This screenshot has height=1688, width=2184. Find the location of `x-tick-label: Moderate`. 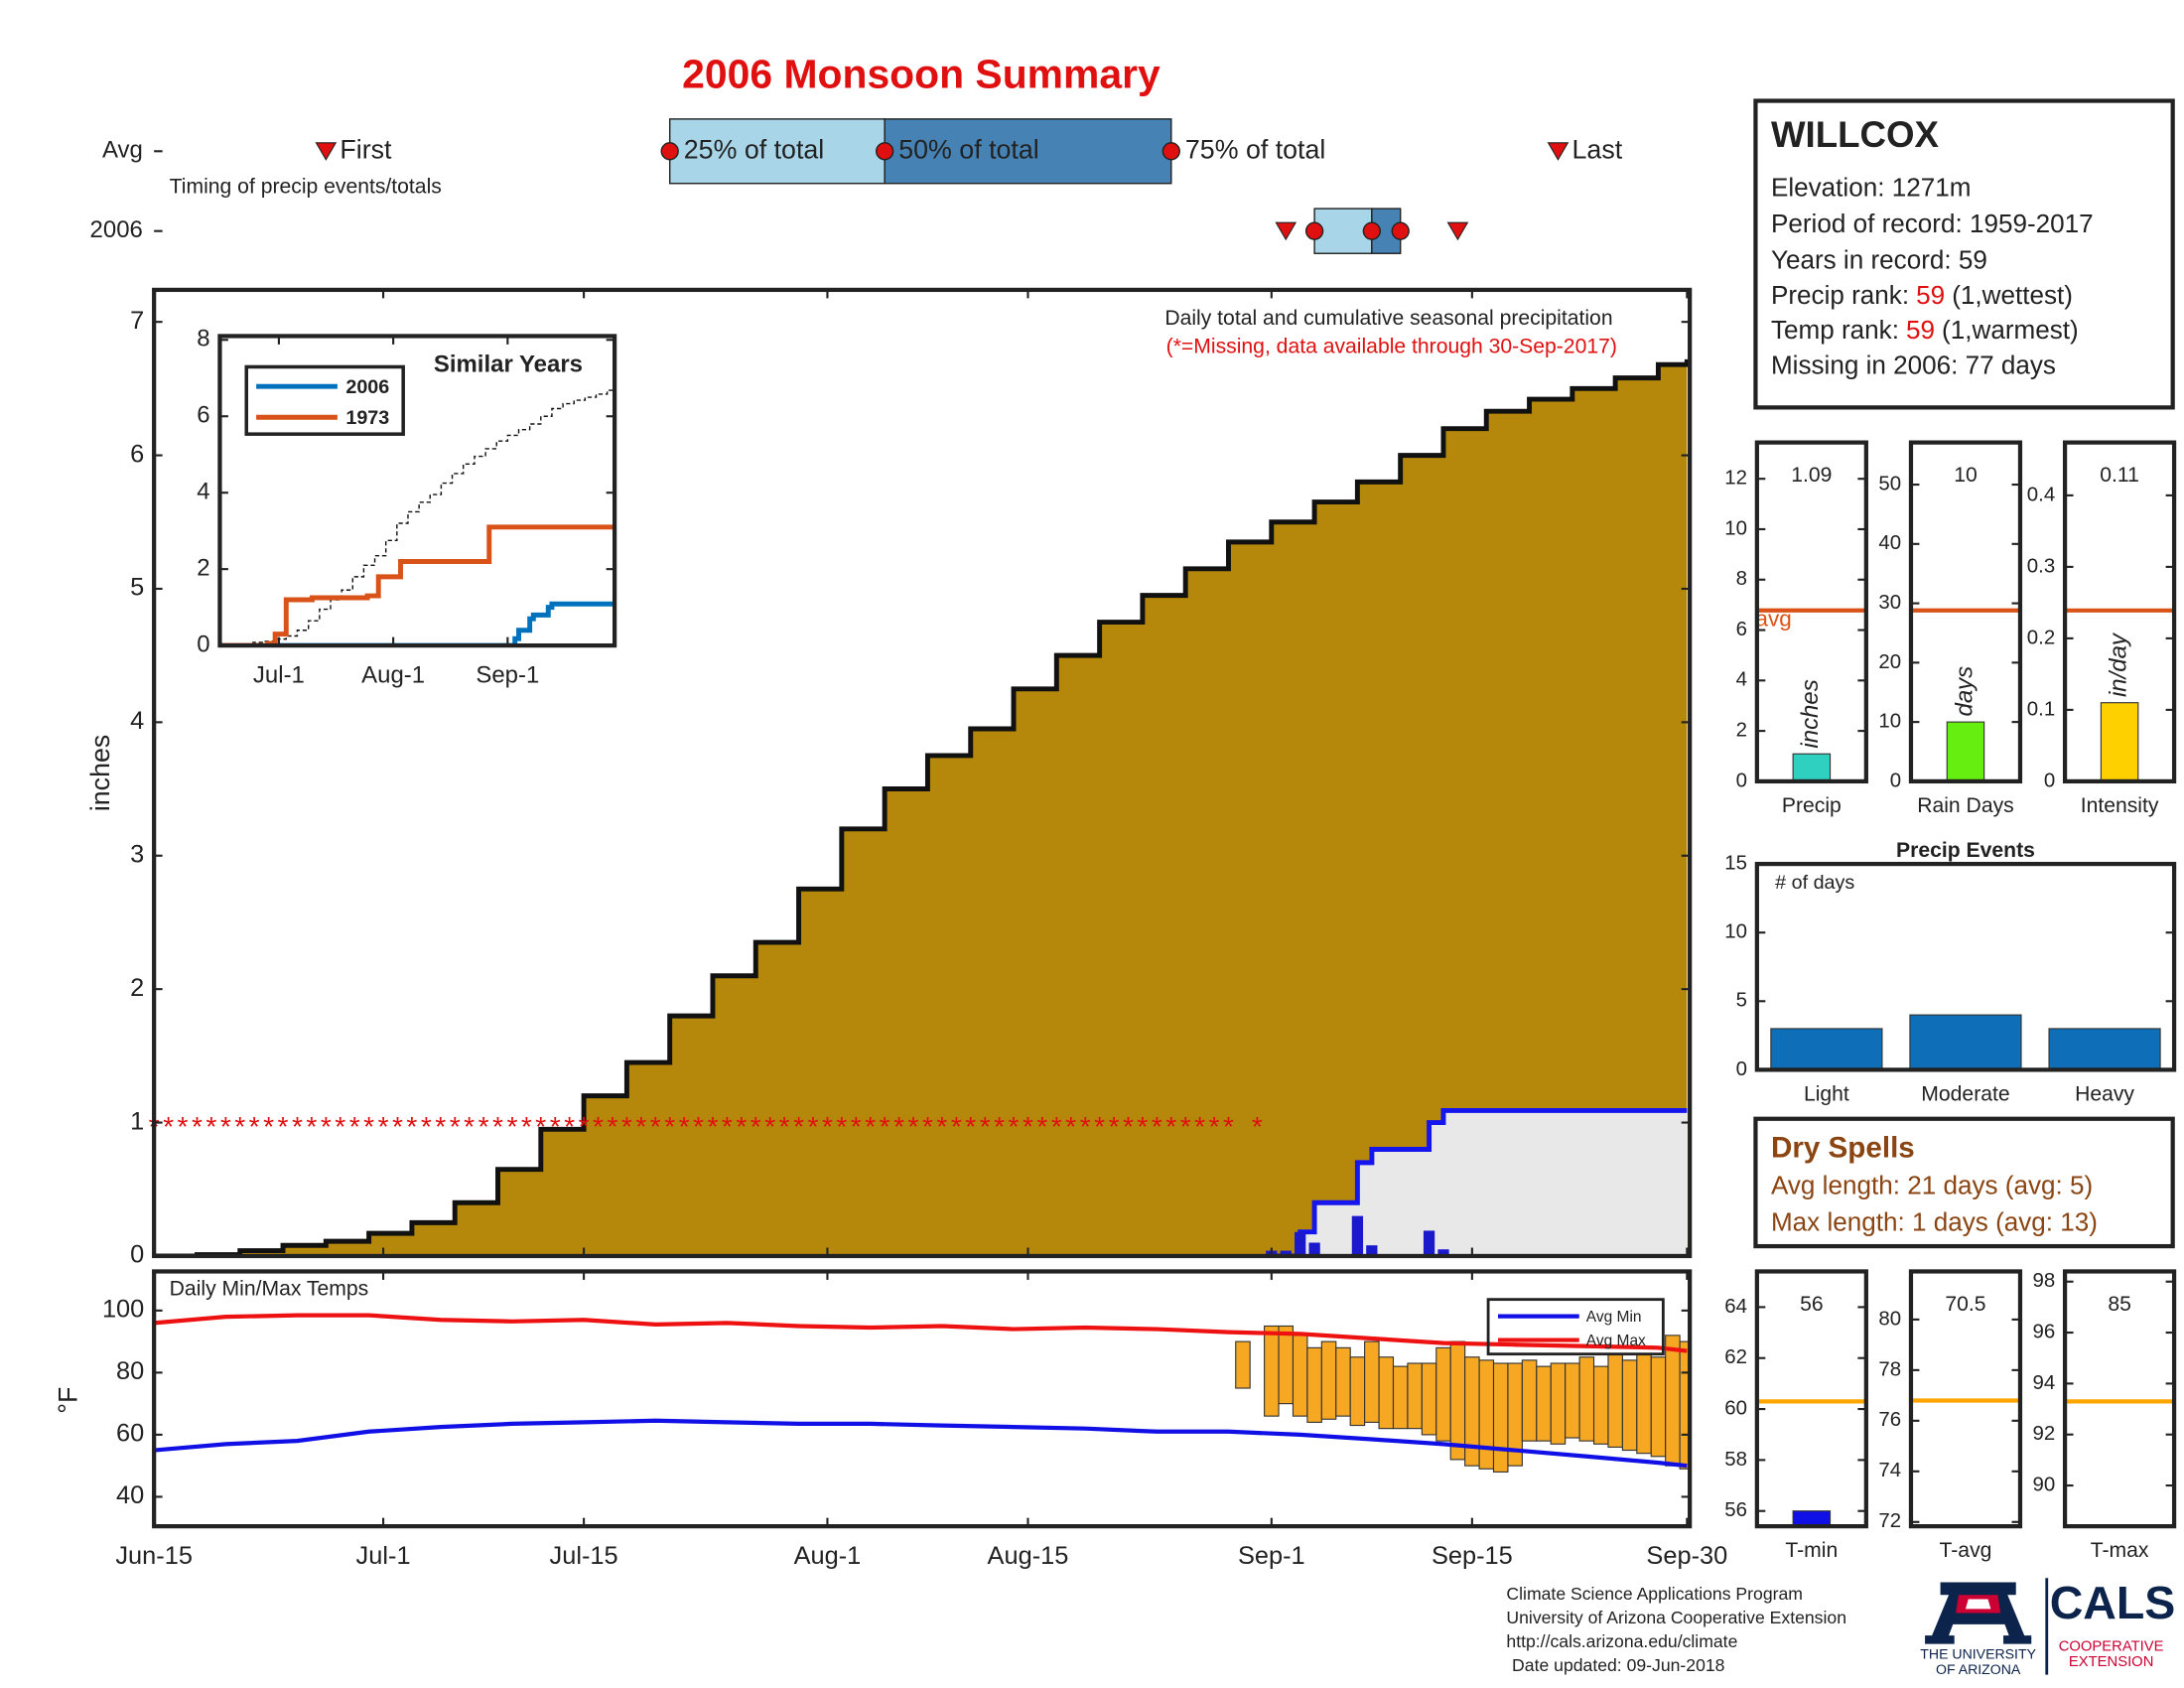

x-tick-label: Moderate is located at coordinates (1965, 1093).